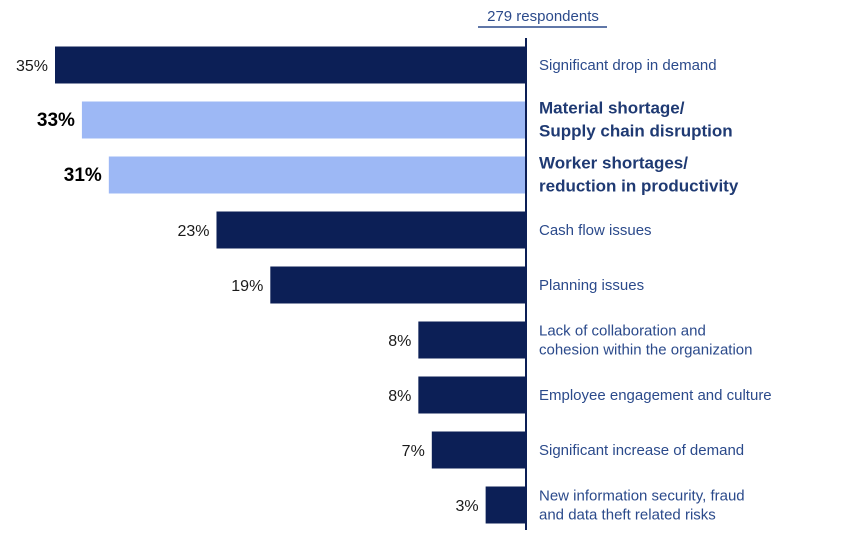  I want to click on category-label-line: Cash flow issues, so click(595, 230).